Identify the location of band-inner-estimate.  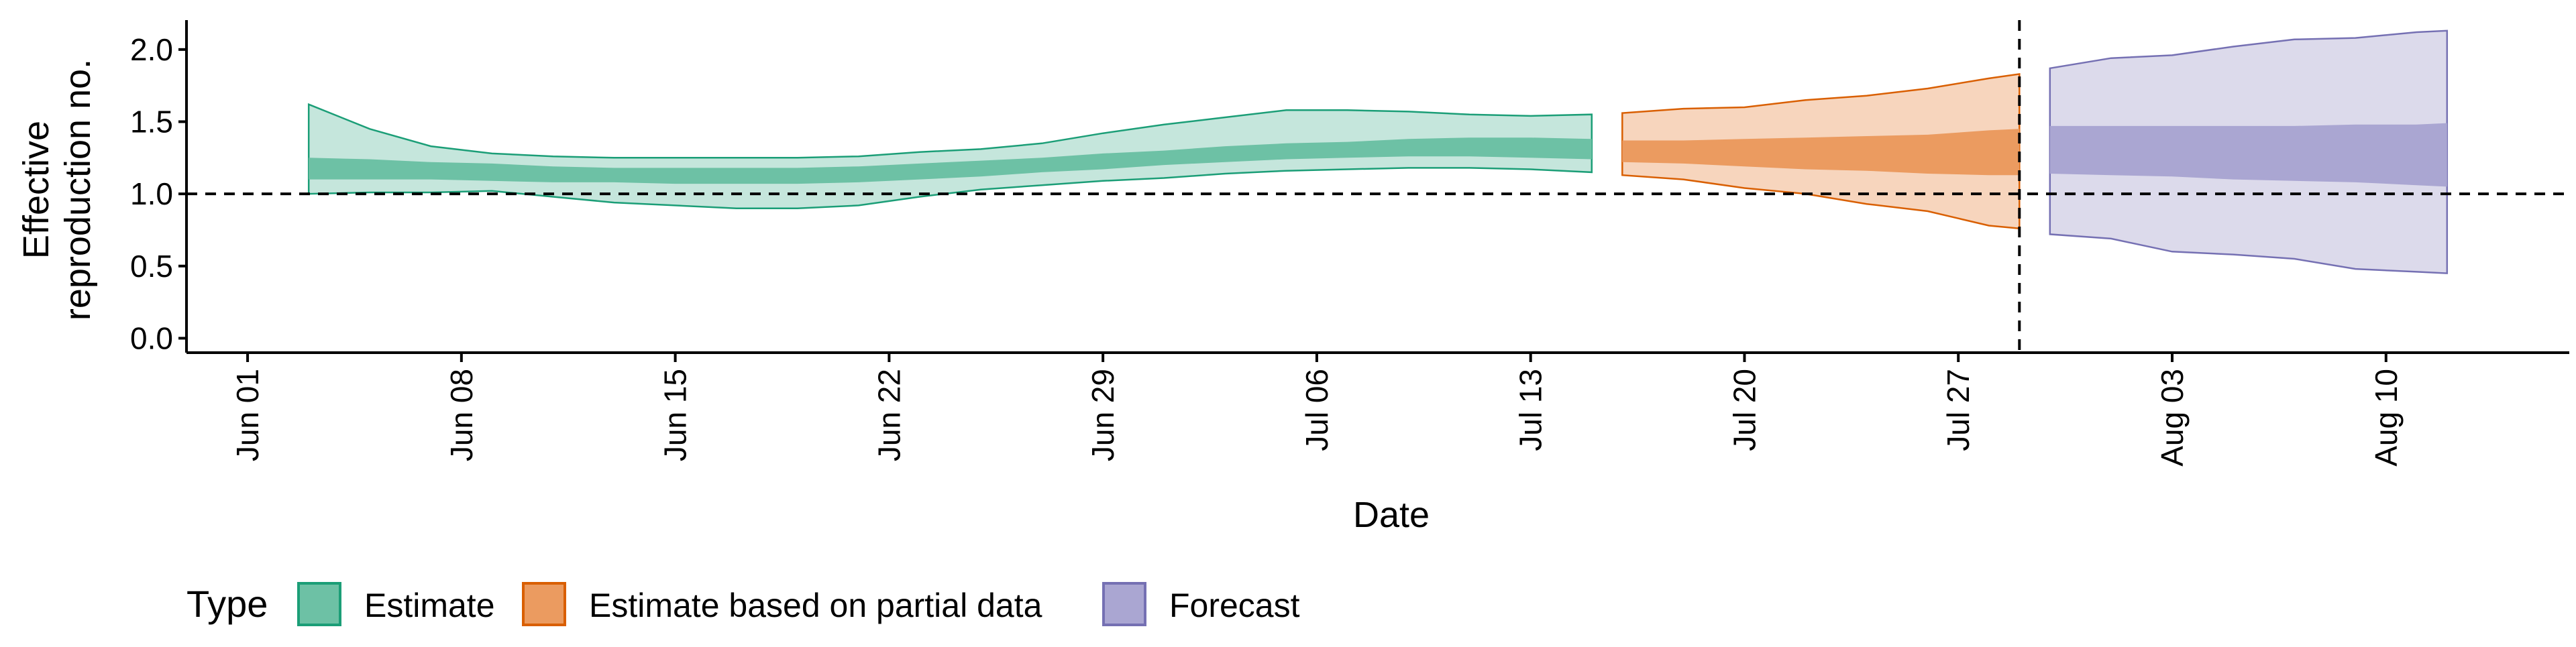
(950, 161).